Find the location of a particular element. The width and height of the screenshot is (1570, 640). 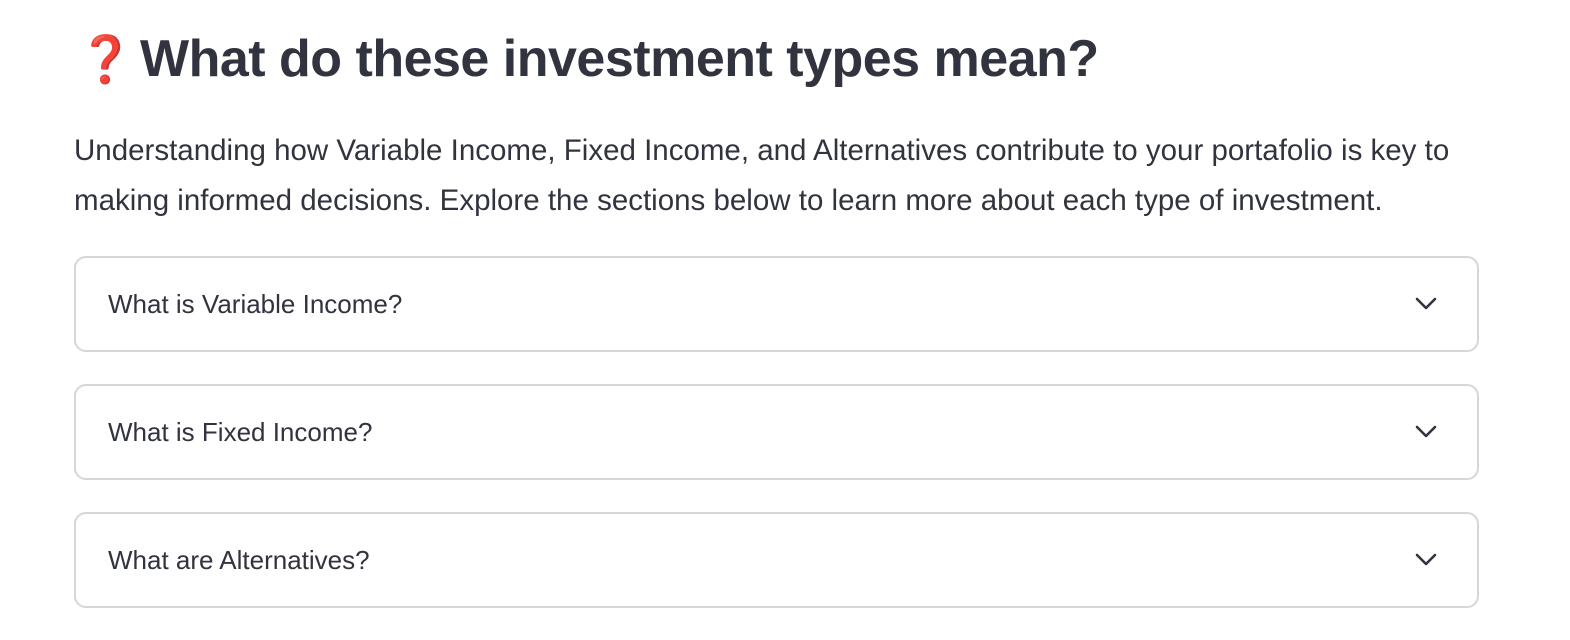

expander-fixed-income: What is Fixed Income? is located at coordinates (776, 432).